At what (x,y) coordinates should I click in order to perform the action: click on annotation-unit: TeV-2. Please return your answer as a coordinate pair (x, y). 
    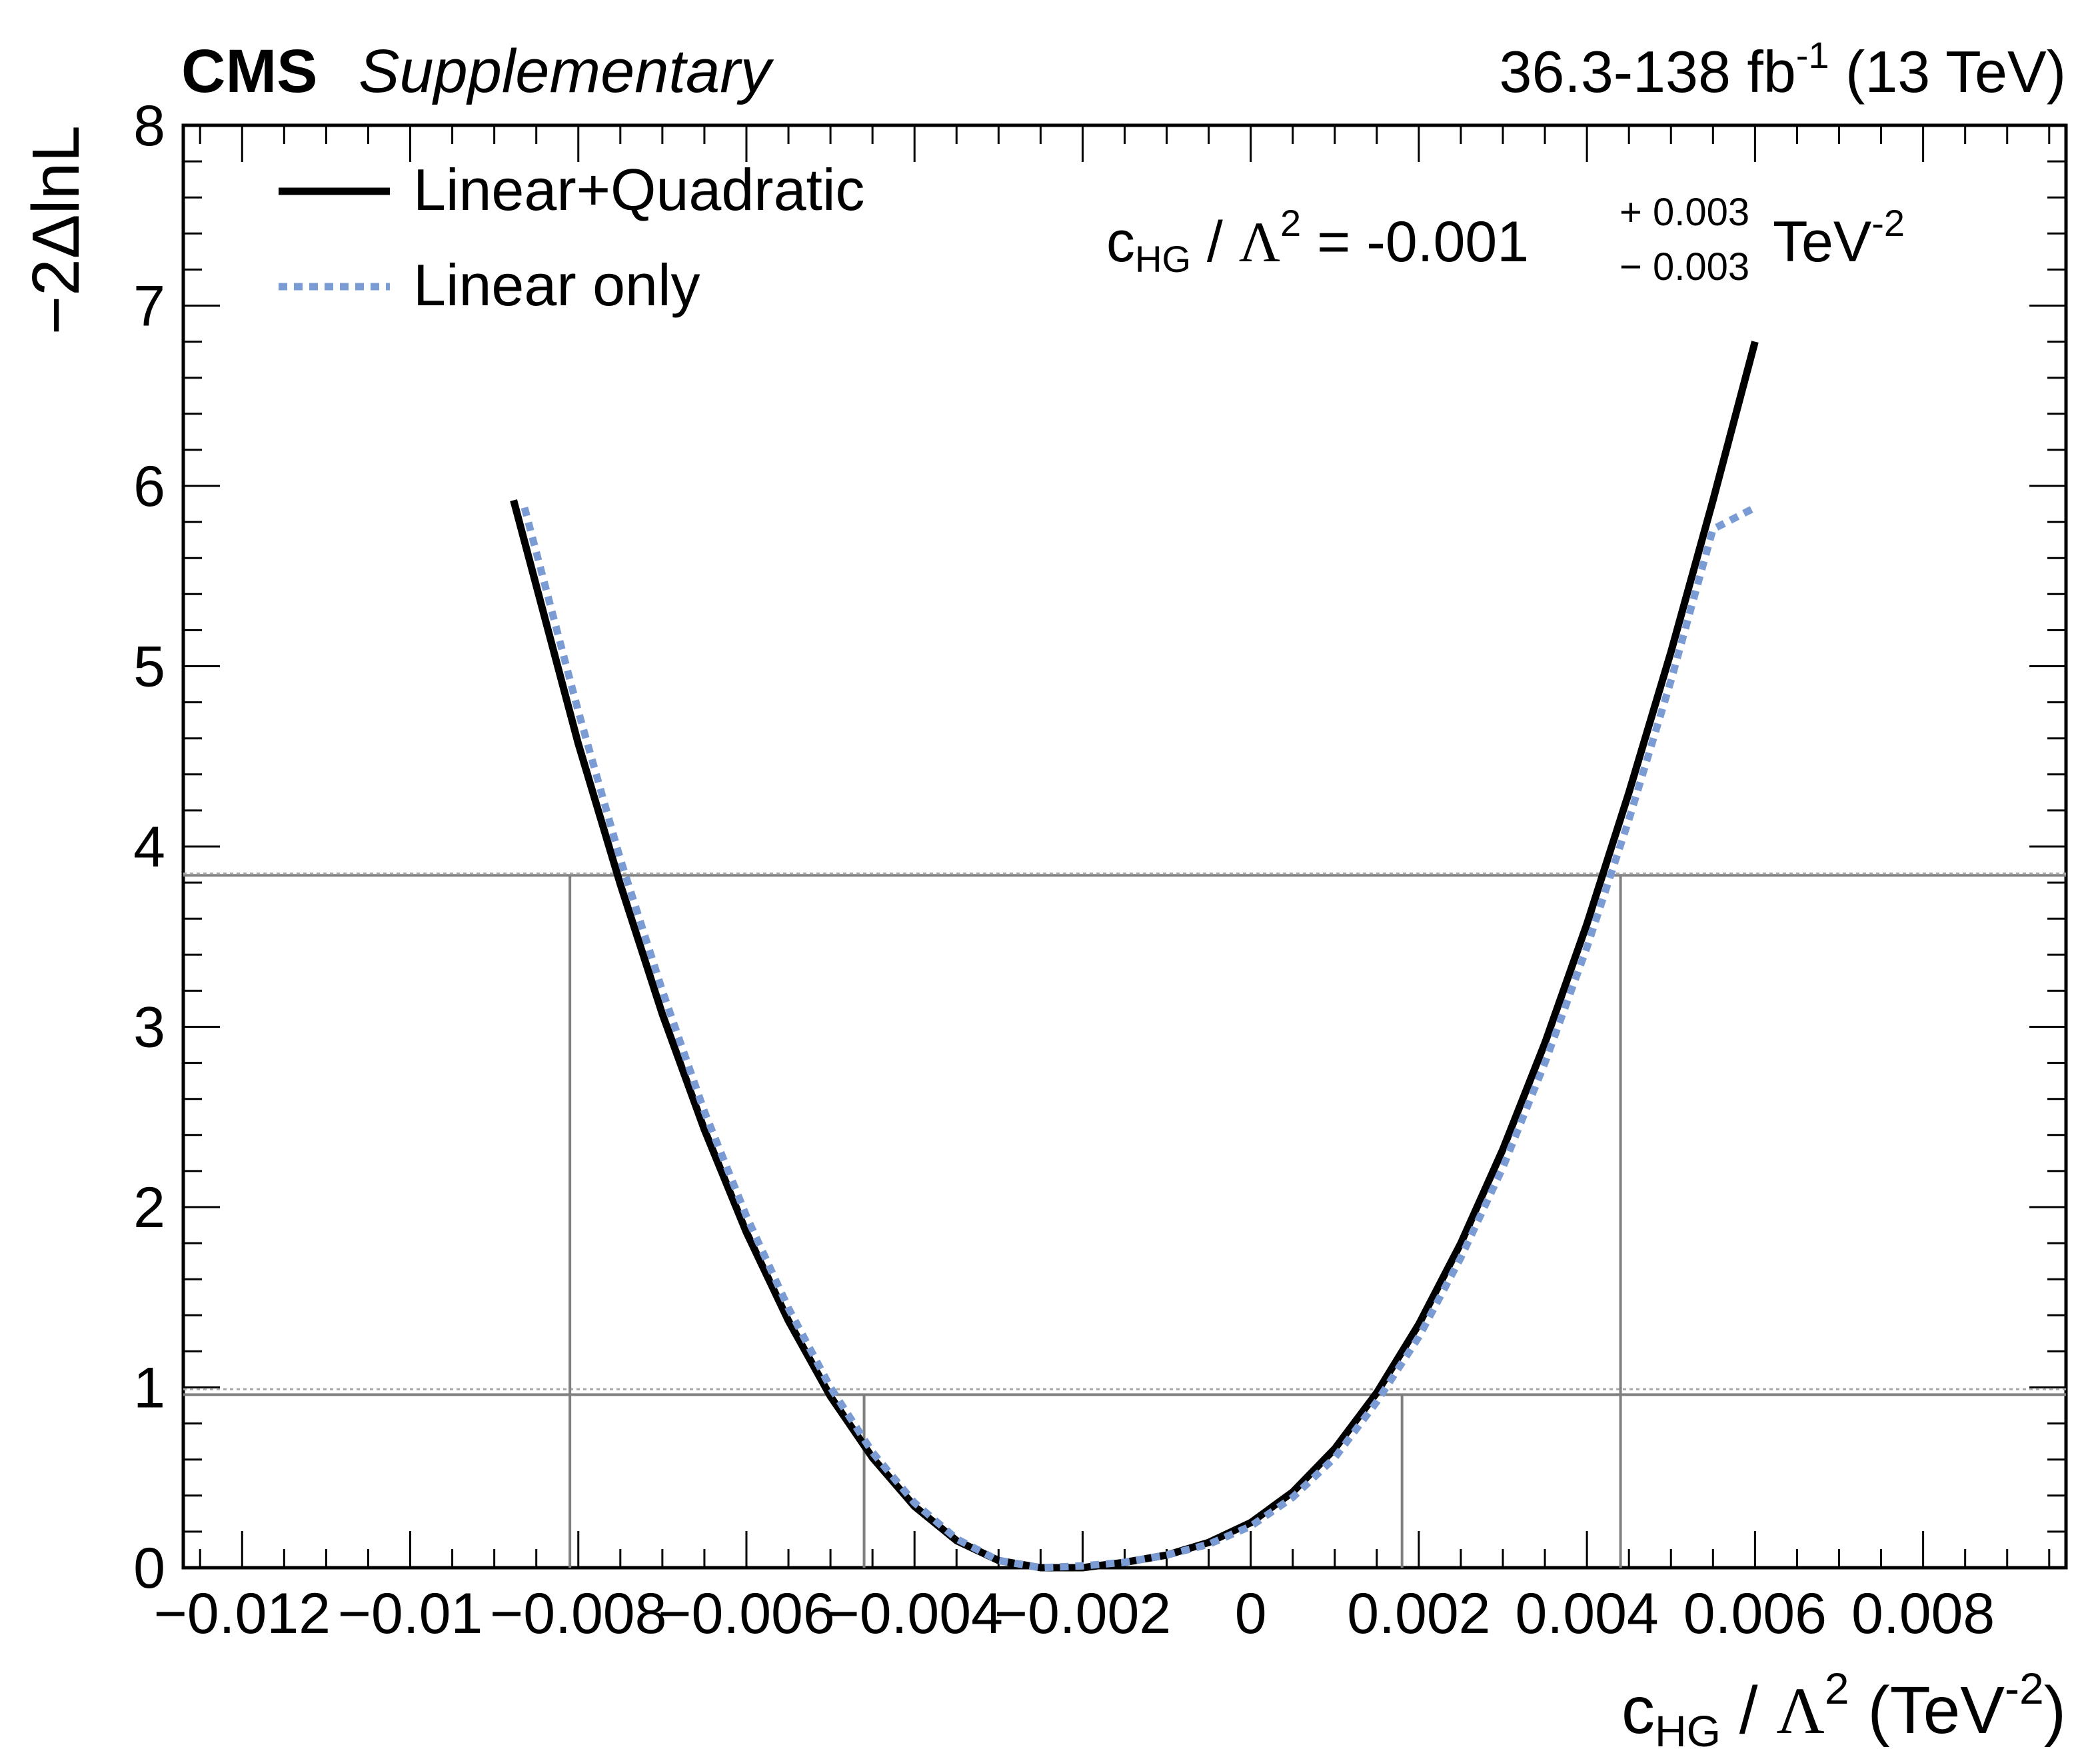
    Looking at the image, I should click on (1839, 238).